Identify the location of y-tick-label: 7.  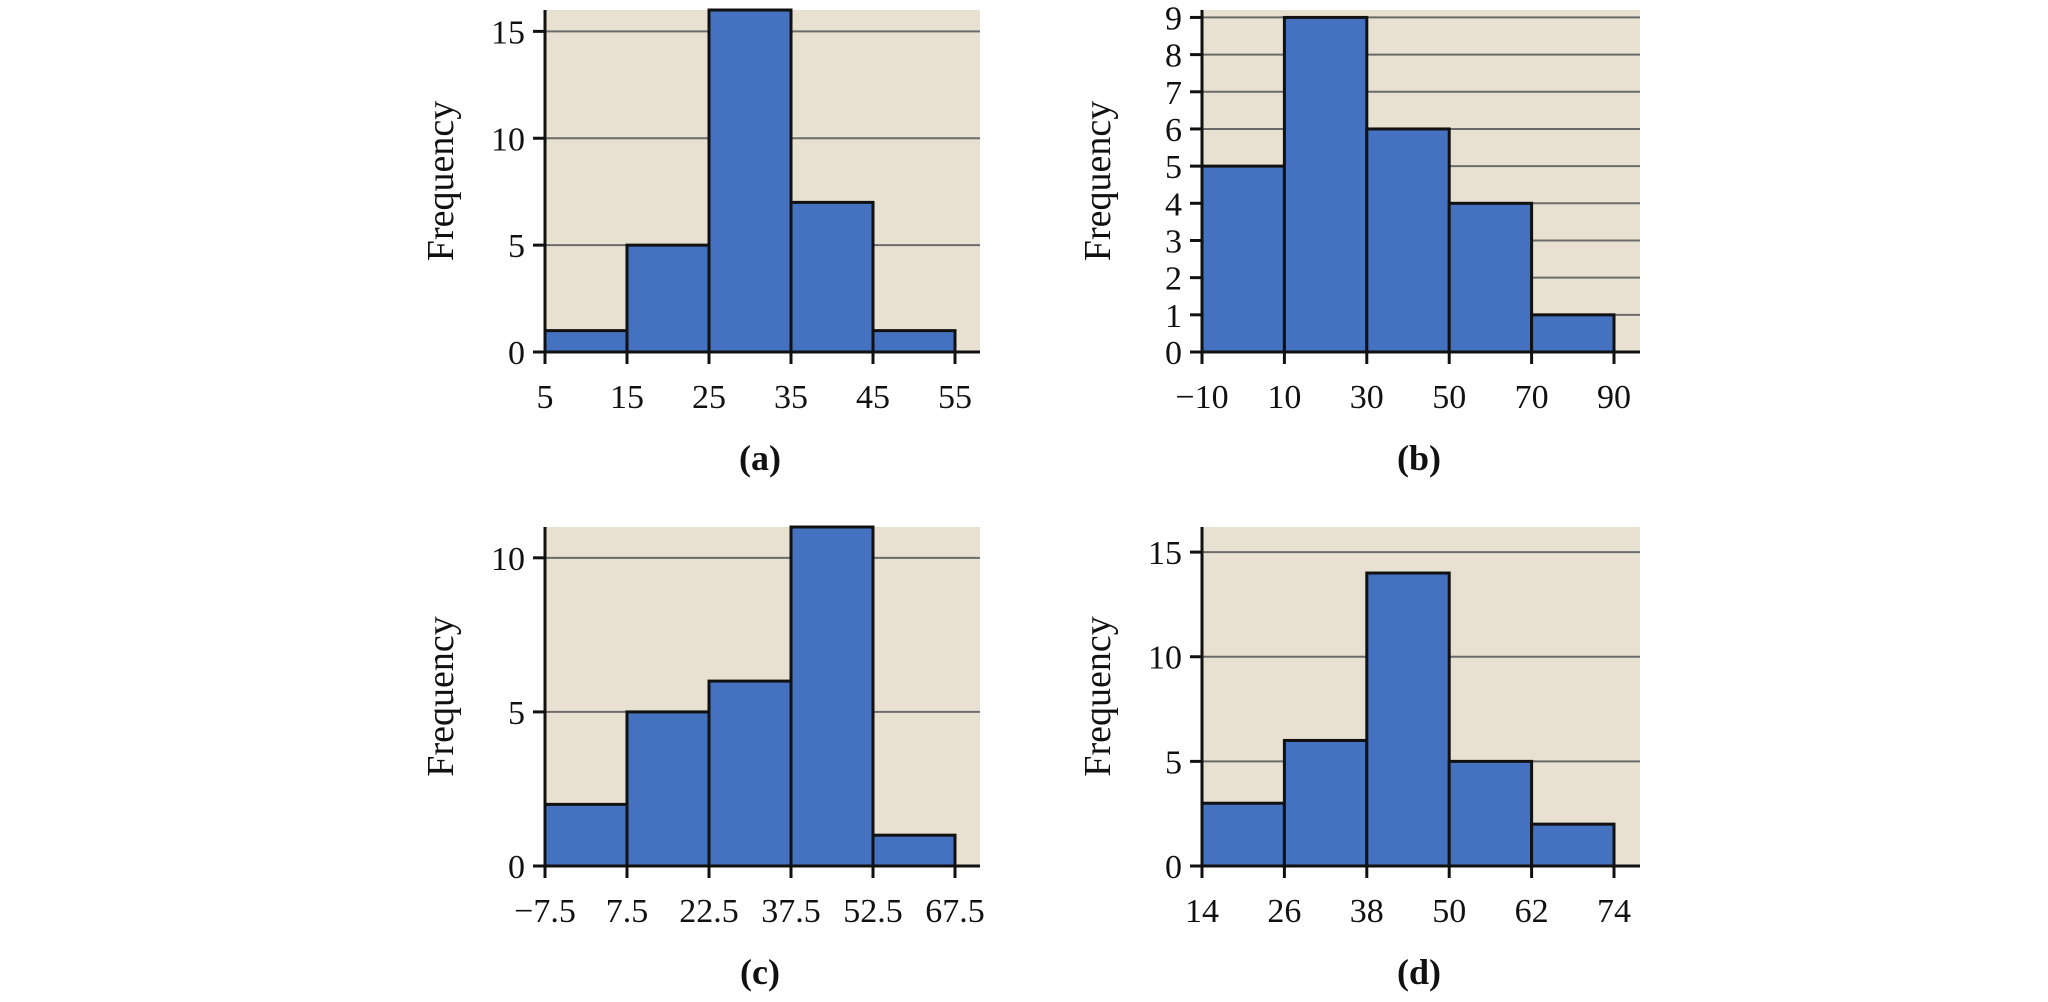
(1173, 93).